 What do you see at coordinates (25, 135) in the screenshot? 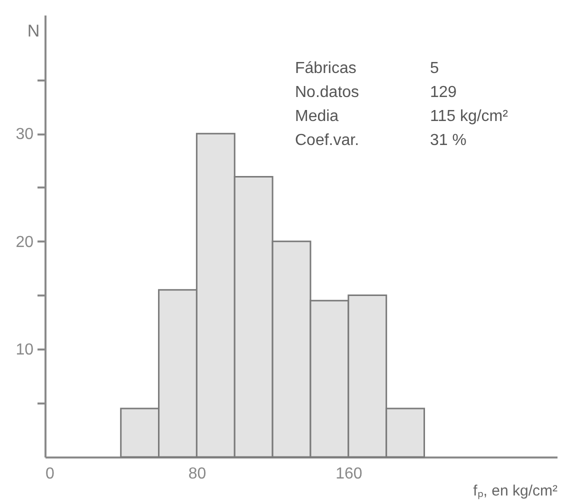
I see `y-tick-label: 30` at bounding box center [25, 135].